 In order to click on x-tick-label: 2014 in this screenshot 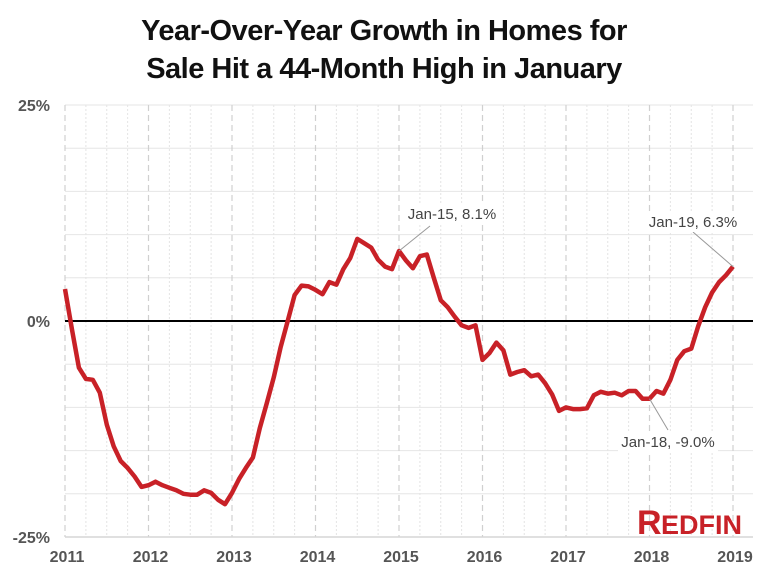, I will do `click(318, 557)`.